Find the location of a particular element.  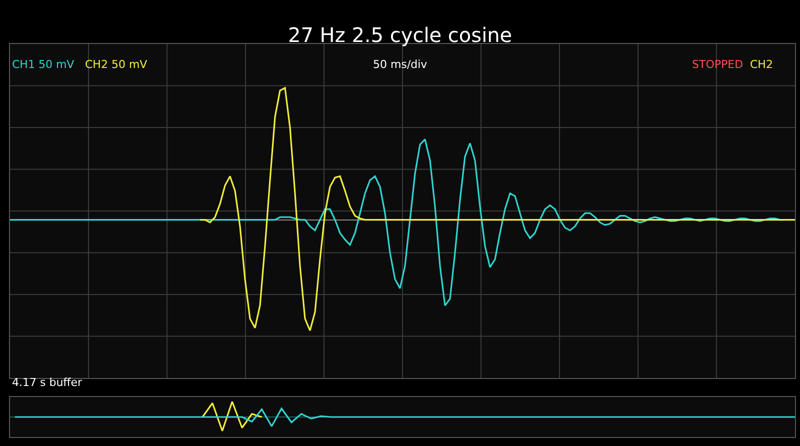

text: 4.17 s buffer is located at coordinates (47, 382).